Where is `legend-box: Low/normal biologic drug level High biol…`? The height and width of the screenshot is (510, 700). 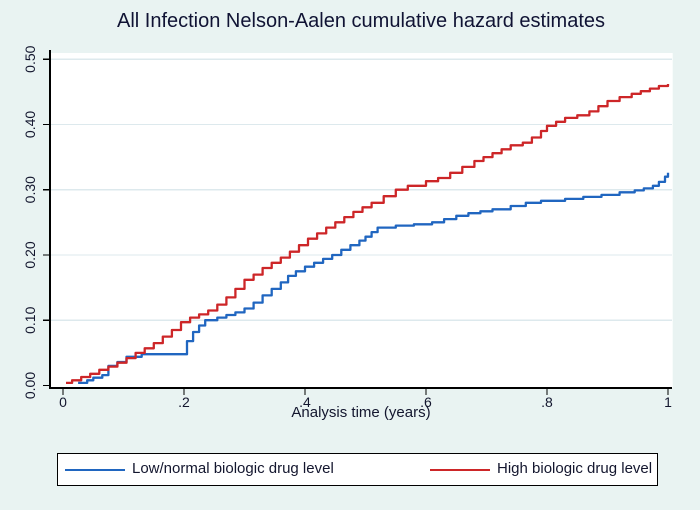 legend-box: Low/normal biologic drug level High biol… is located at coordinates (357, 469).